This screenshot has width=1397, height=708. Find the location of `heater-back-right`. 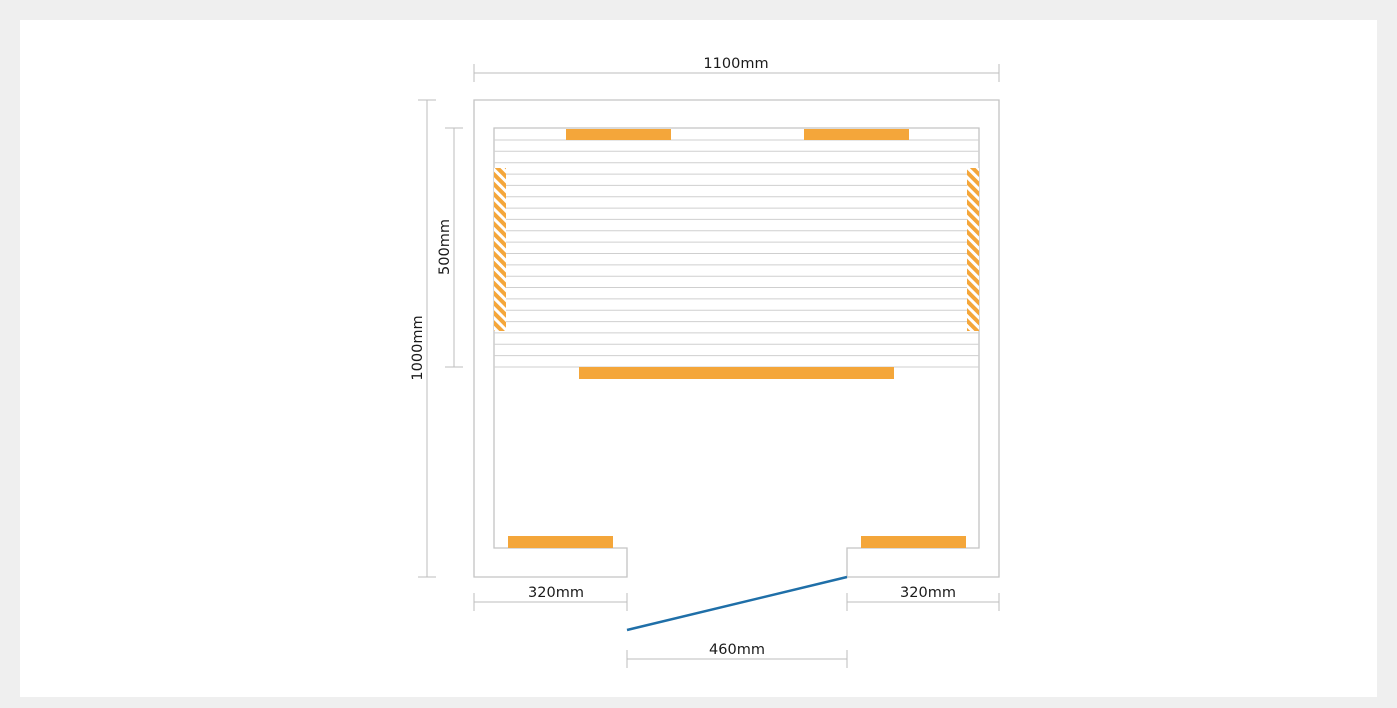

heater-back-right is located at coordinates (856, 134).